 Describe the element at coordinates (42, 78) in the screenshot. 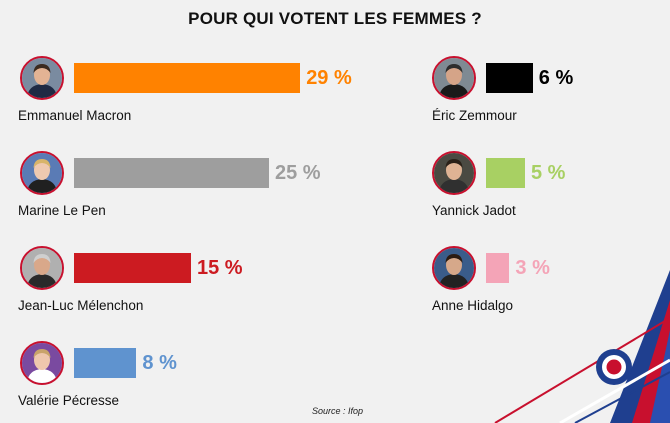

I see `macron-portrait-icon` at that location.